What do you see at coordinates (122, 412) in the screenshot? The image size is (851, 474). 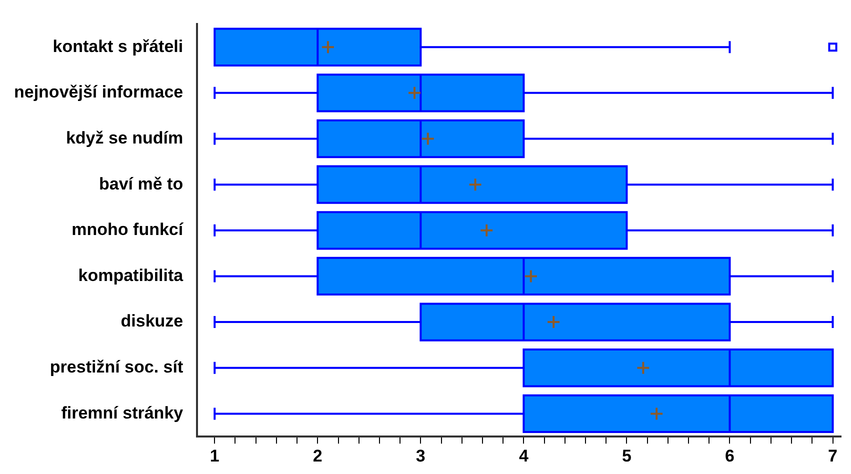 I see `y-tick-label: firemní stránky` at bounding box center [122, 412].